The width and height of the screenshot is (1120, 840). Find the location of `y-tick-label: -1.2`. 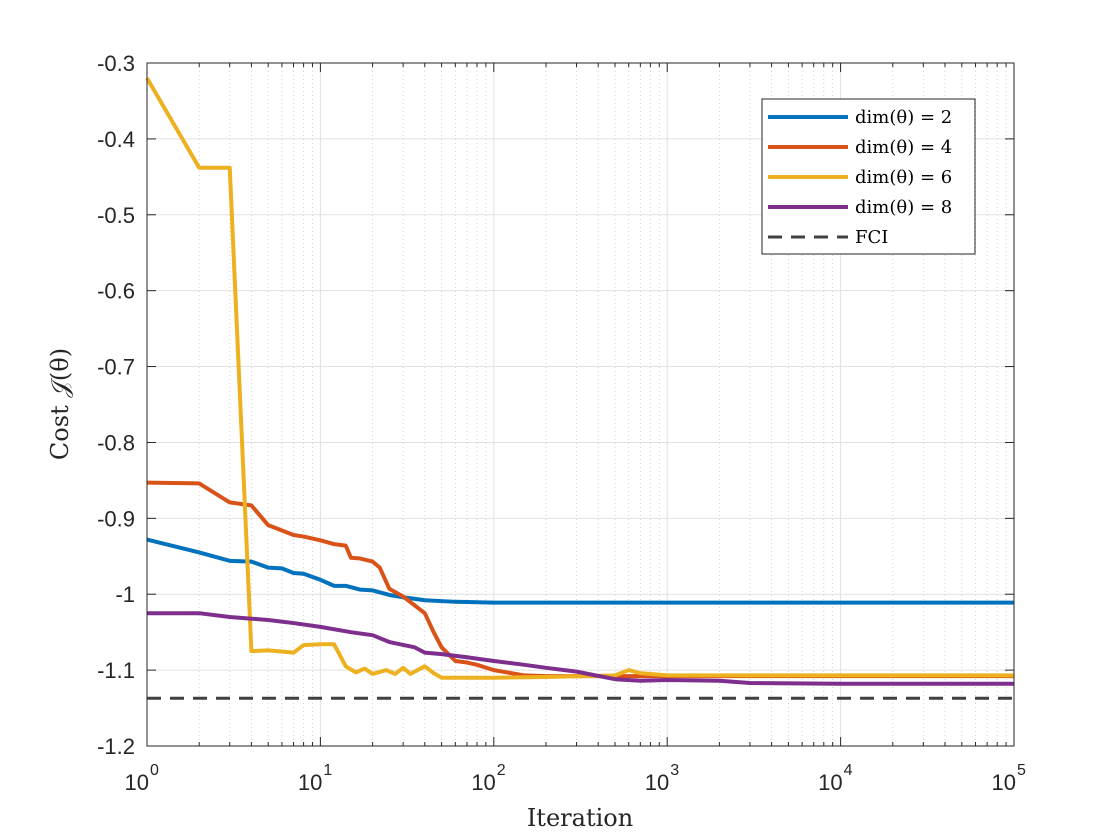

y-tick-label: -1.2 is located at coordinates (116, 746).